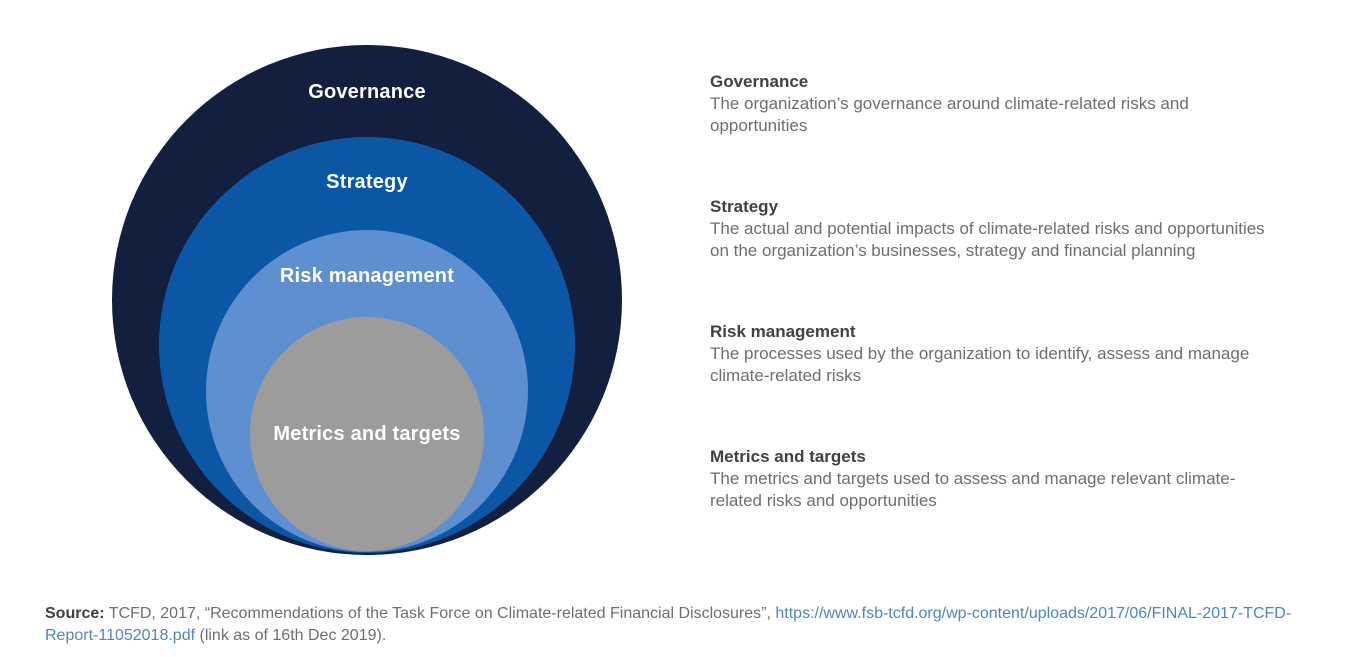 The width and height of the screenshot is (1371, 657). What do you see at coordinates (75, 613) in the screenshot?
I see `source-label: Source:` at bounding box center [75, 613].